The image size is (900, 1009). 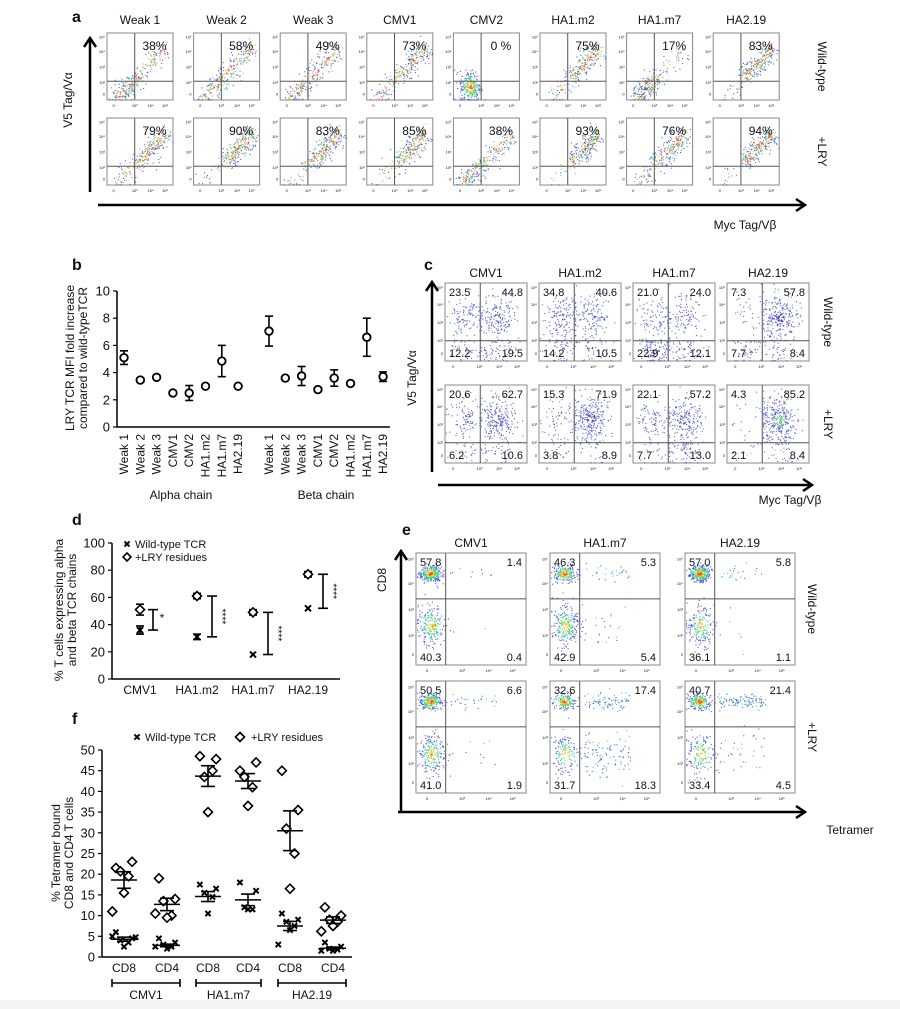 I want to click on row-label: Wild-type, so click(x=822, y=66).